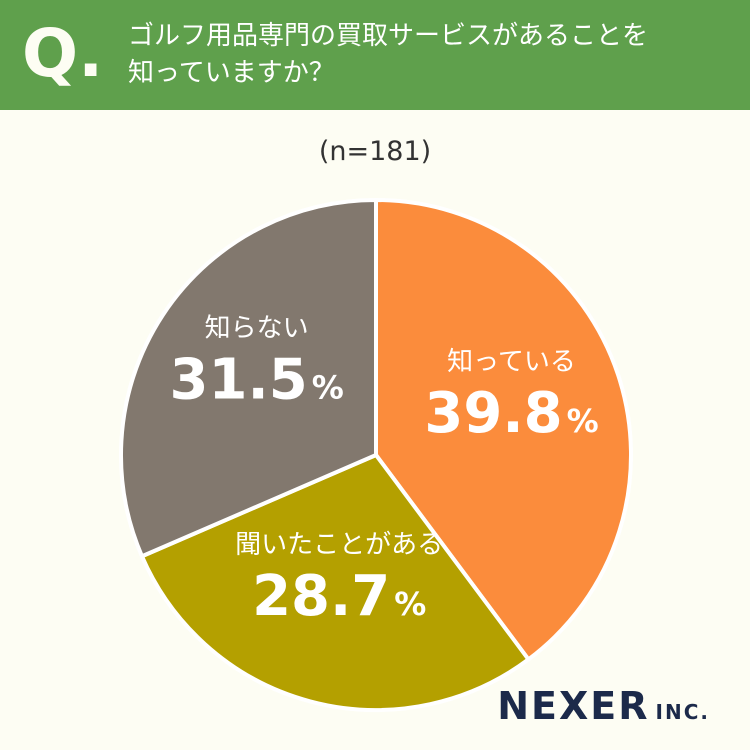 This screenshot has height=750, width=750. I want to click on question-header: Q. ゴルフ用品専門の買取サービスがあることを 知っていますか？, so click(375, 55).